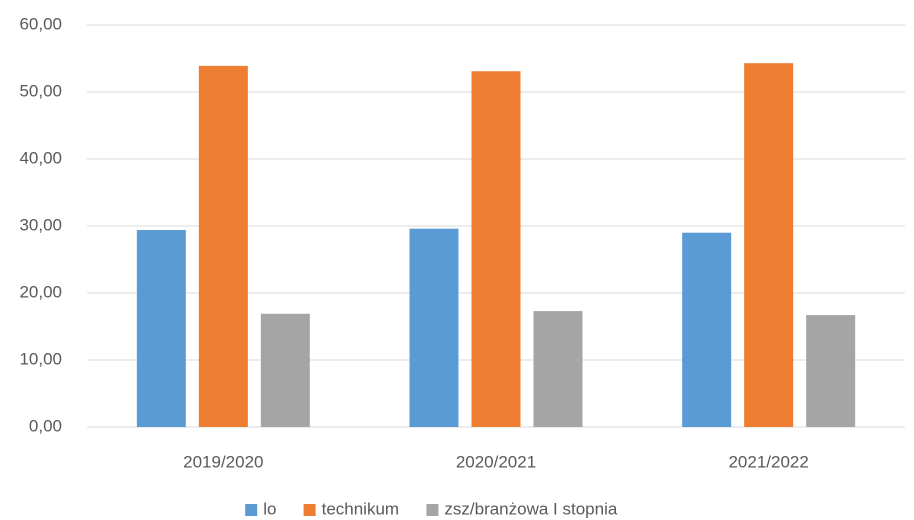 The height and width of the screenshot is (520, 914). I want to click on legend-label: technikum, so click(360, 508).